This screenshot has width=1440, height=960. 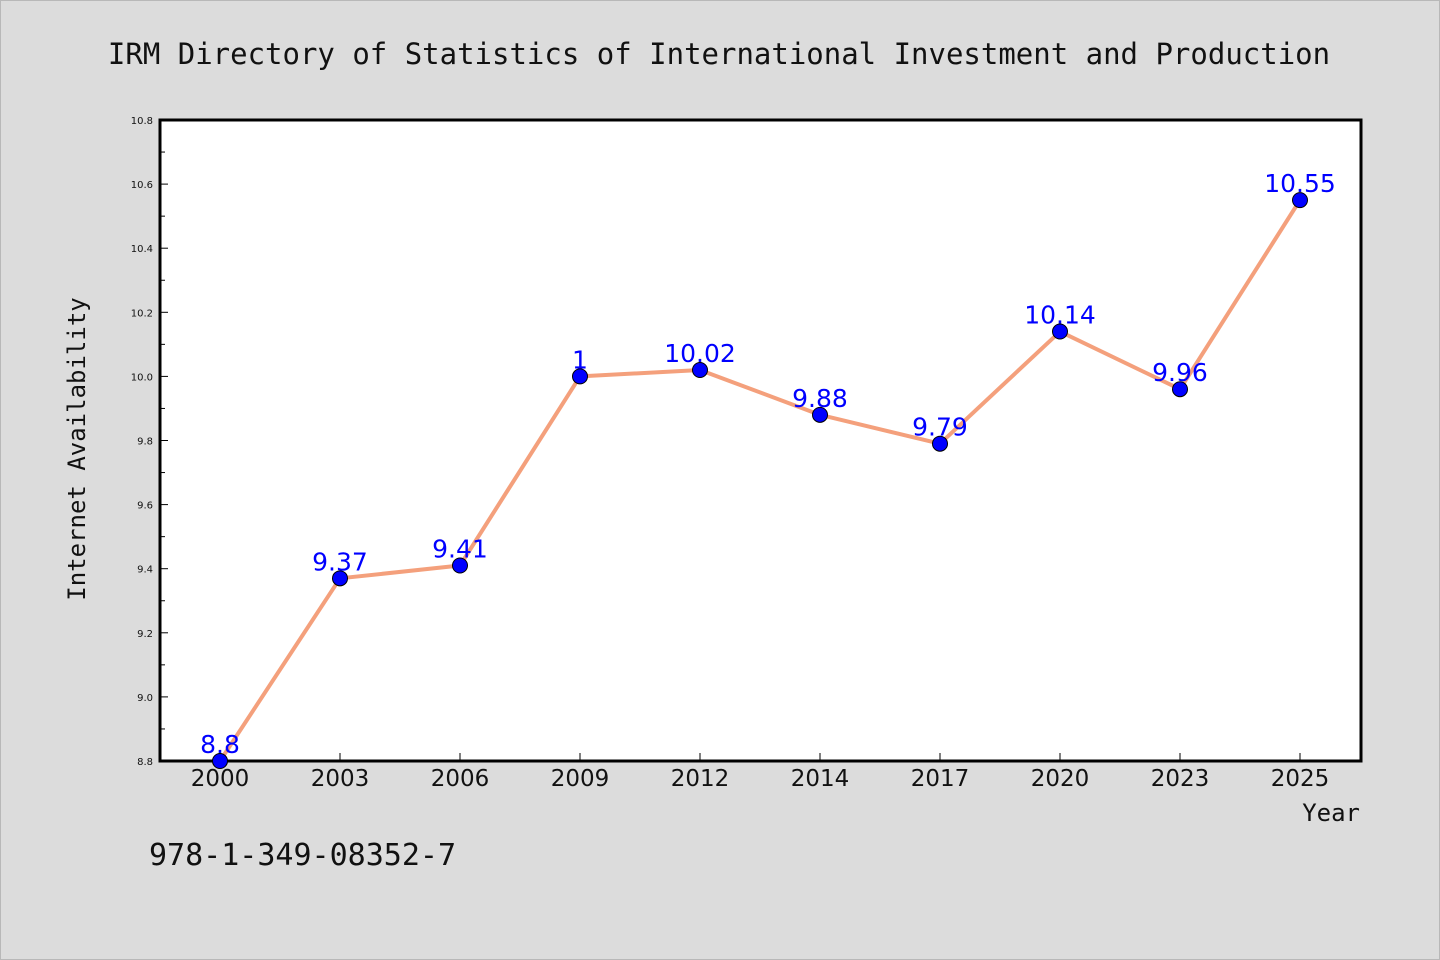 I want to click on x-tick-label: 2006, so click(x=460, y=779).